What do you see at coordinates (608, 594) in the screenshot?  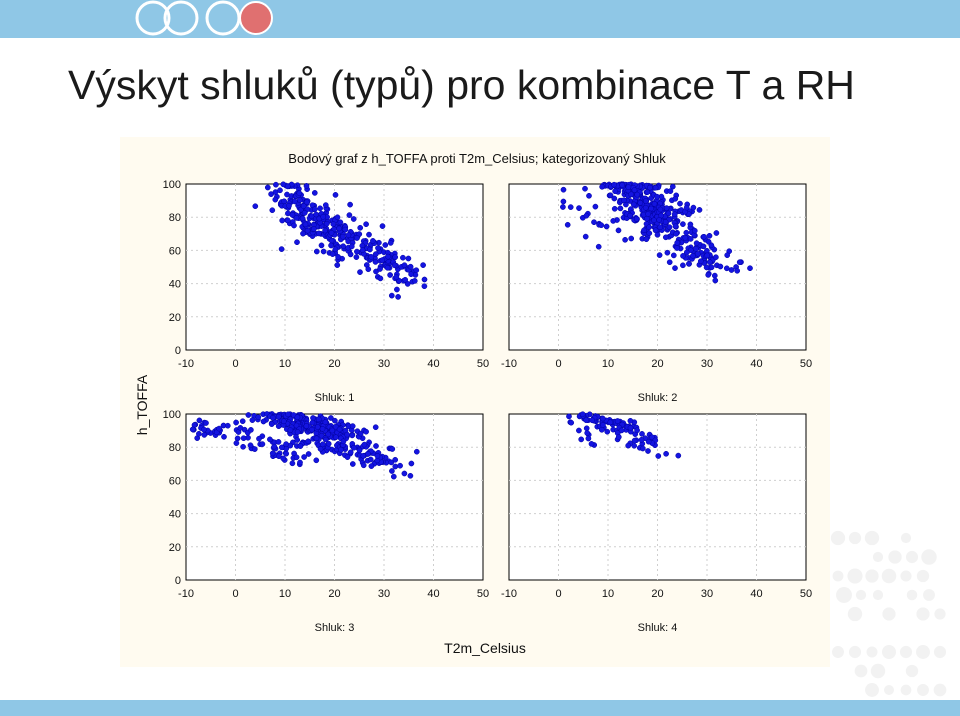 I see `x-tick-label: 10` at bounding box center [608, 594].